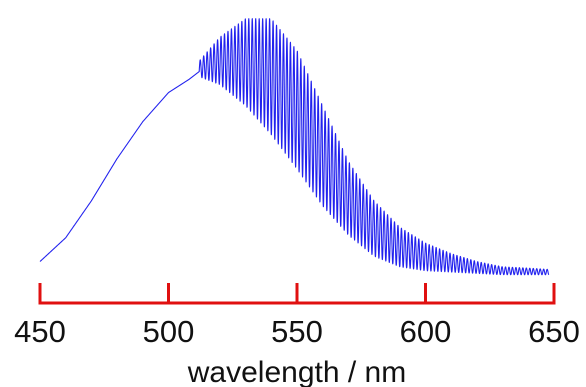 This screenshot has height=387, width=586. I want to click on x-ticks, so click(297, 294).